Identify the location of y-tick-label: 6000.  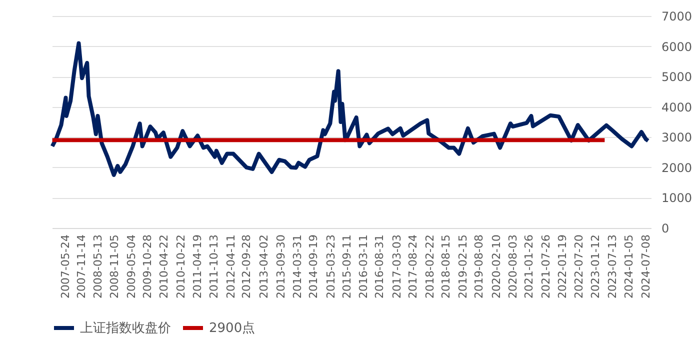
(677, 47).